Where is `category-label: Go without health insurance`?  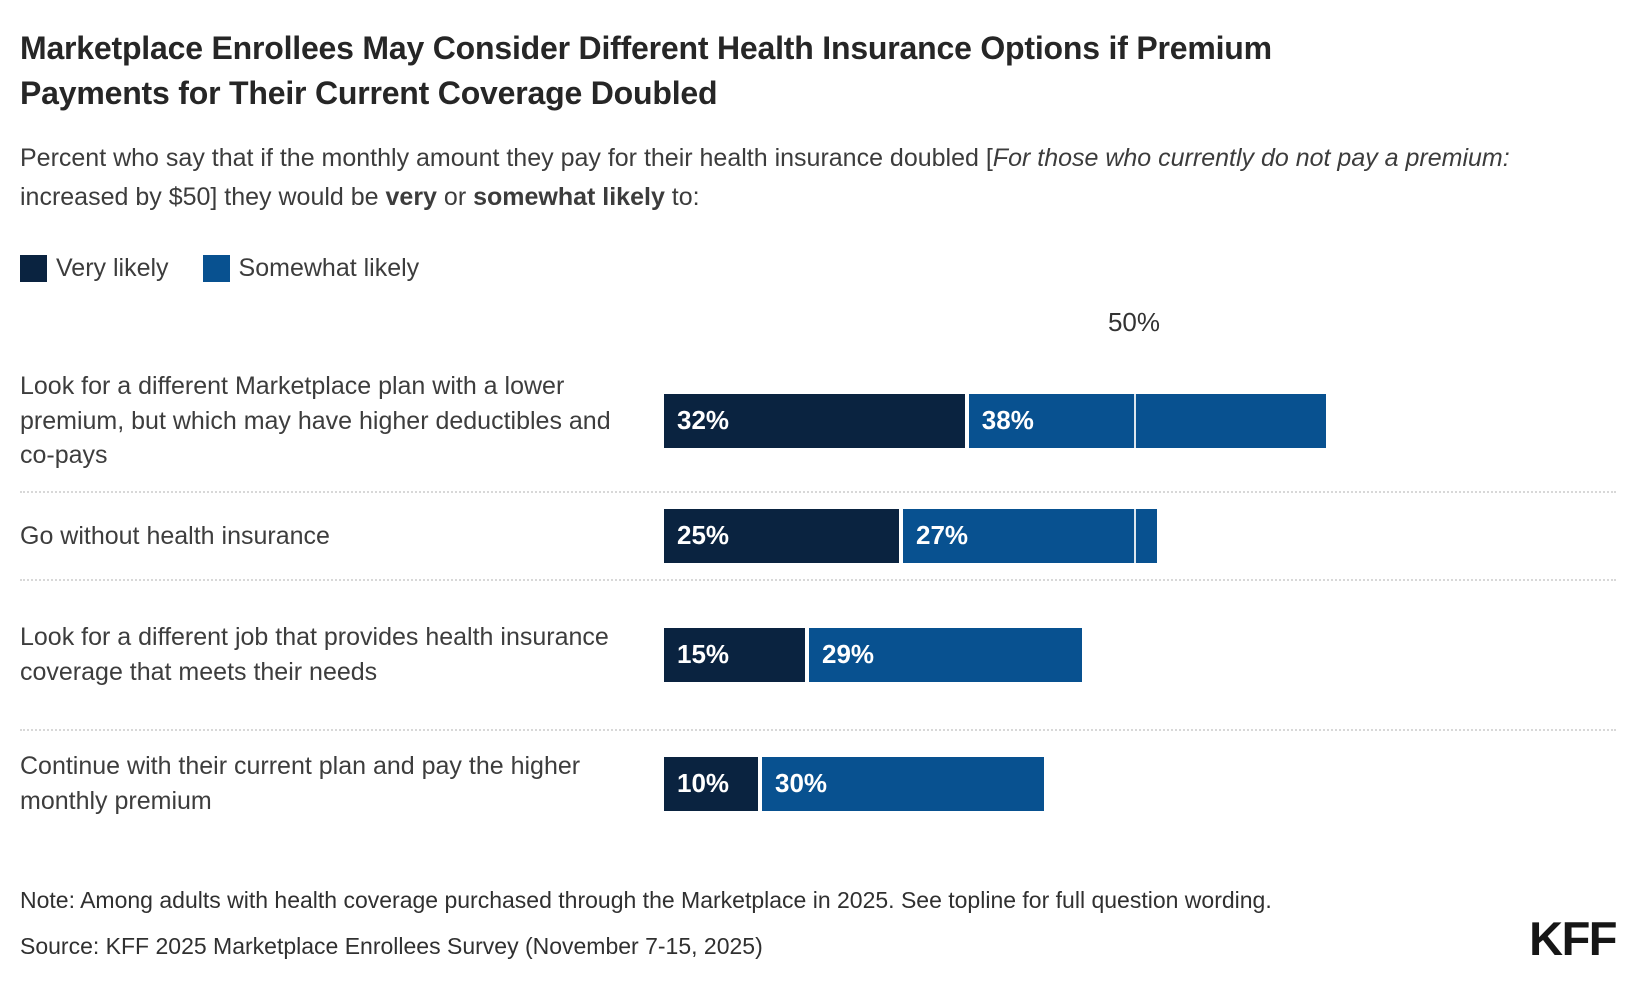
category-label: Go without health insurance is located at coordinates (175, 535).